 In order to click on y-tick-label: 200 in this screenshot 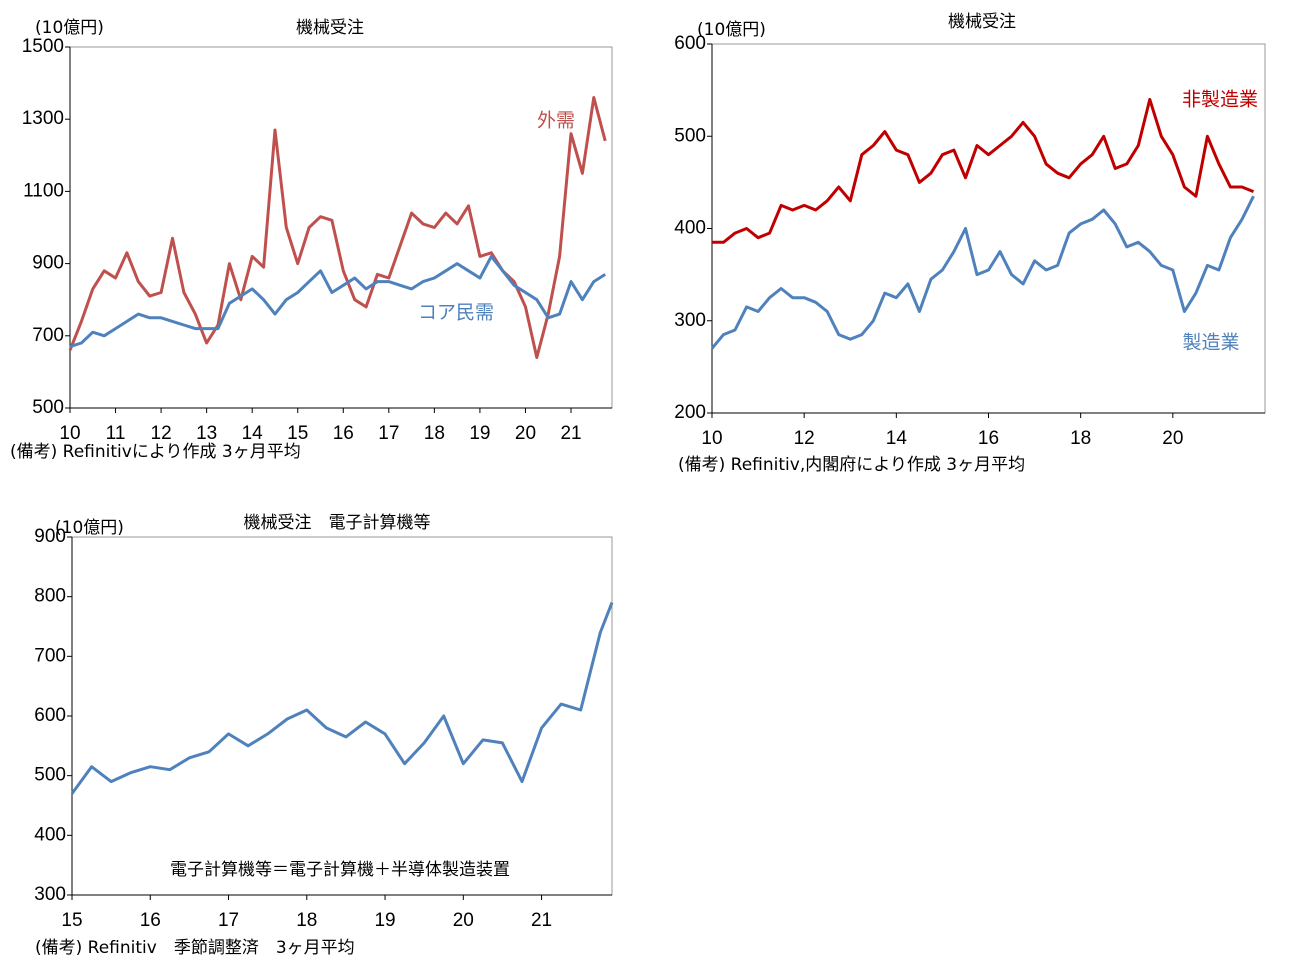, I will do `click(690, 412)`.